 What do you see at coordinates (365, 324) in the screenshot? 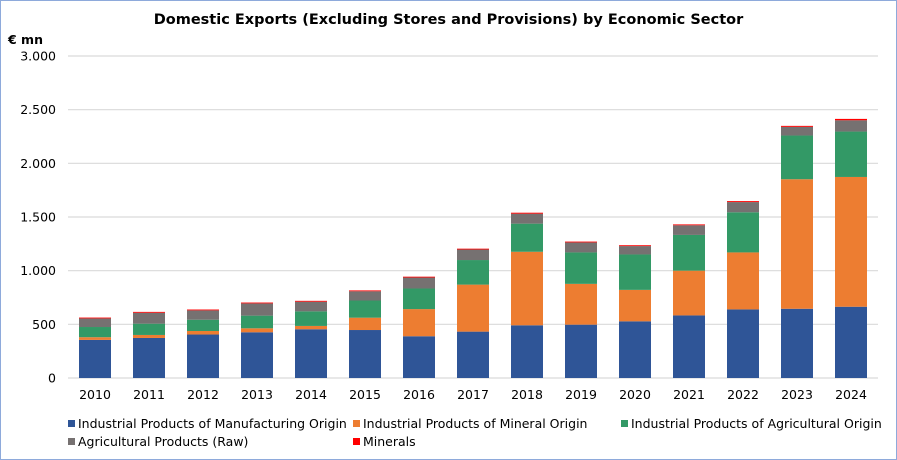
I see `bar-segment-industrial-products-of-mineral-origin-2015` at bounding box center [365, 324].